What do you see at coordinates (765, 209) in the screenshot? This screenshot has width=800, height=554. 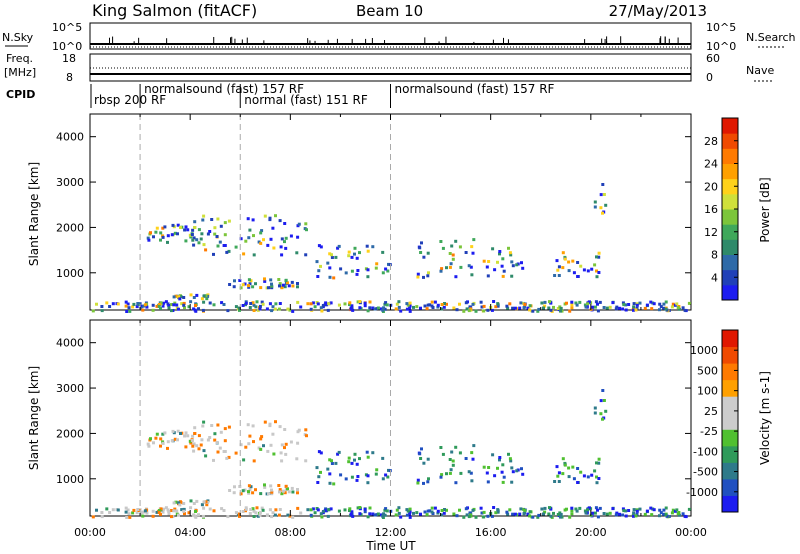 I see `power-colorbar-label: Power [dB]` at bounding box center [765, 209].